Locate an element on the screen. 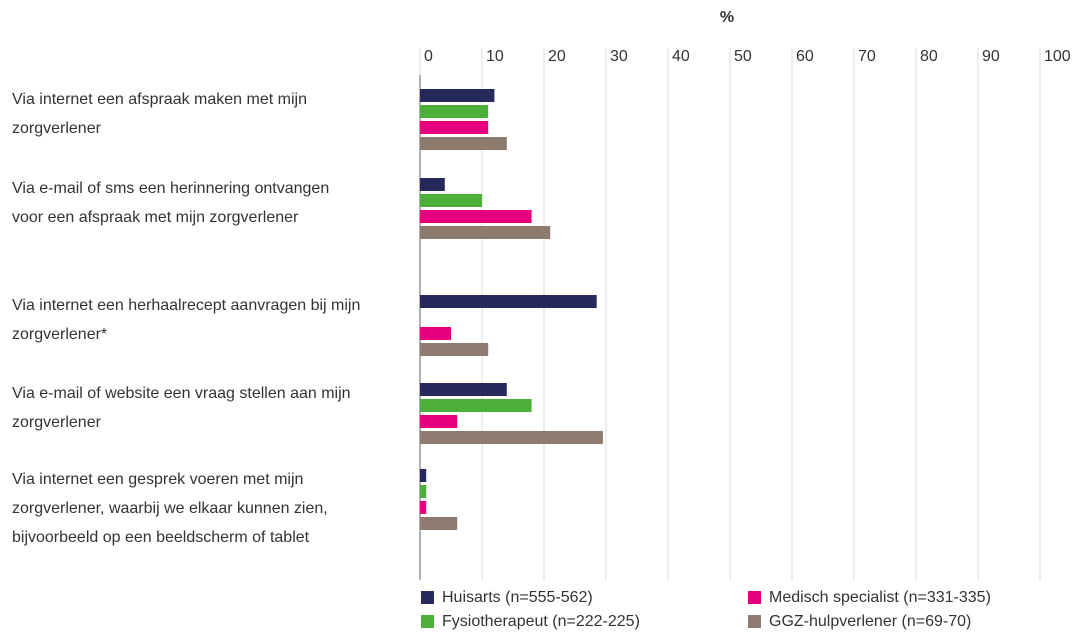 The width and height of the screenshot is (1080, 634). x-tick-label: 10 is located at coordinates (495, 56).